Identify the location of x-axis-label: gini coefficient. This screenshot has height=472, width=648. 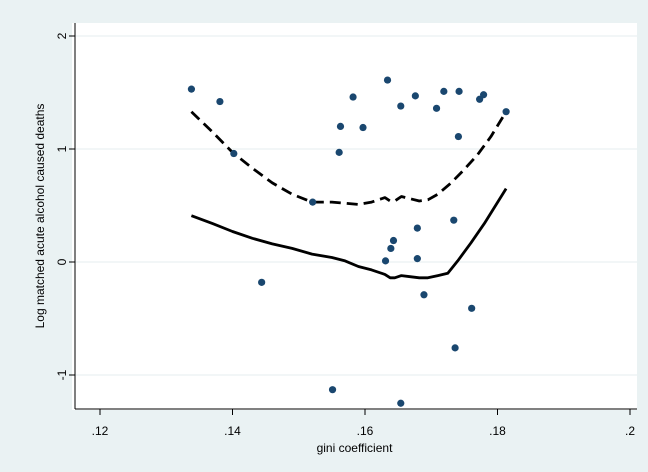
(355, 448).